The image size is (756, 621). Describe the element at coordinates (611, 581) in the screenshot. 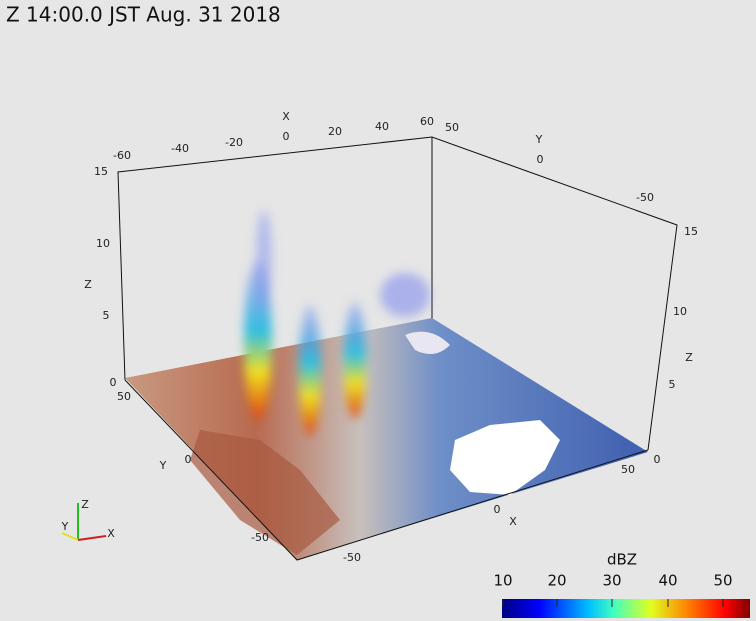

I see `colorbar-tick: 30` at that location.